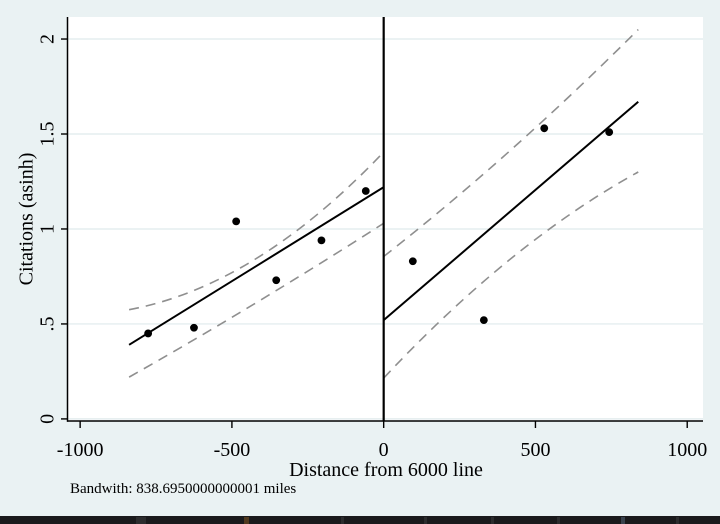 This screenshot has width=720, height=524. What do you see at coordinates (26, 219) in the screenshot?
I see `y-axis-title: Citations (asinh)` at bounding box center [26, 219].